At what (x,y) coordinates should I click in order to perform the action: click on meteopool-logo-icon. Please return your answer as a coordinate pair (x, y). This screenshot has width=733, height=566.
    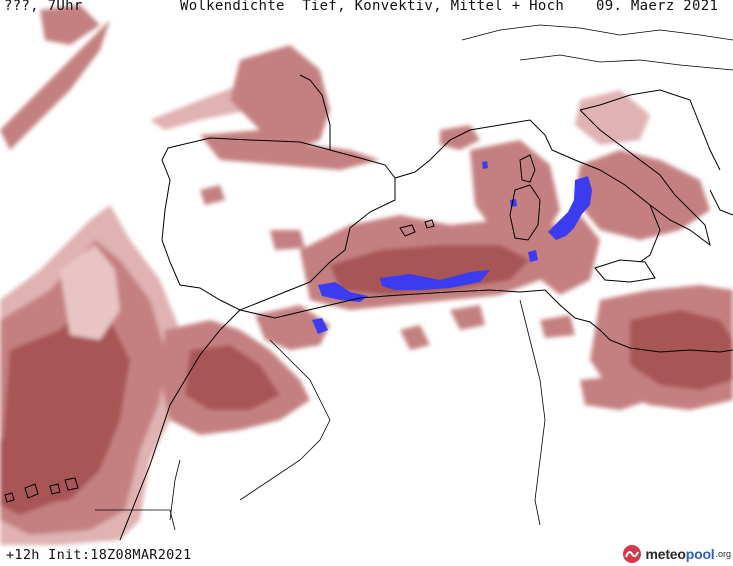
    Looking at the image, I should click on (632, 554).